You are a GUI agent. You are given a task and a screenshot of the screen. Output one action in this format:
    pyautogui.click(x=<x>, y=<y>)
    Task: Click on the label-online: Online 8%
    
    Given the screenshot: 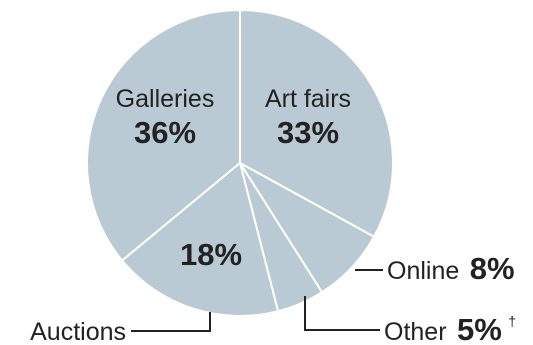 What is the action you would take?
    pyautogui.click(x=451, y=268)
    